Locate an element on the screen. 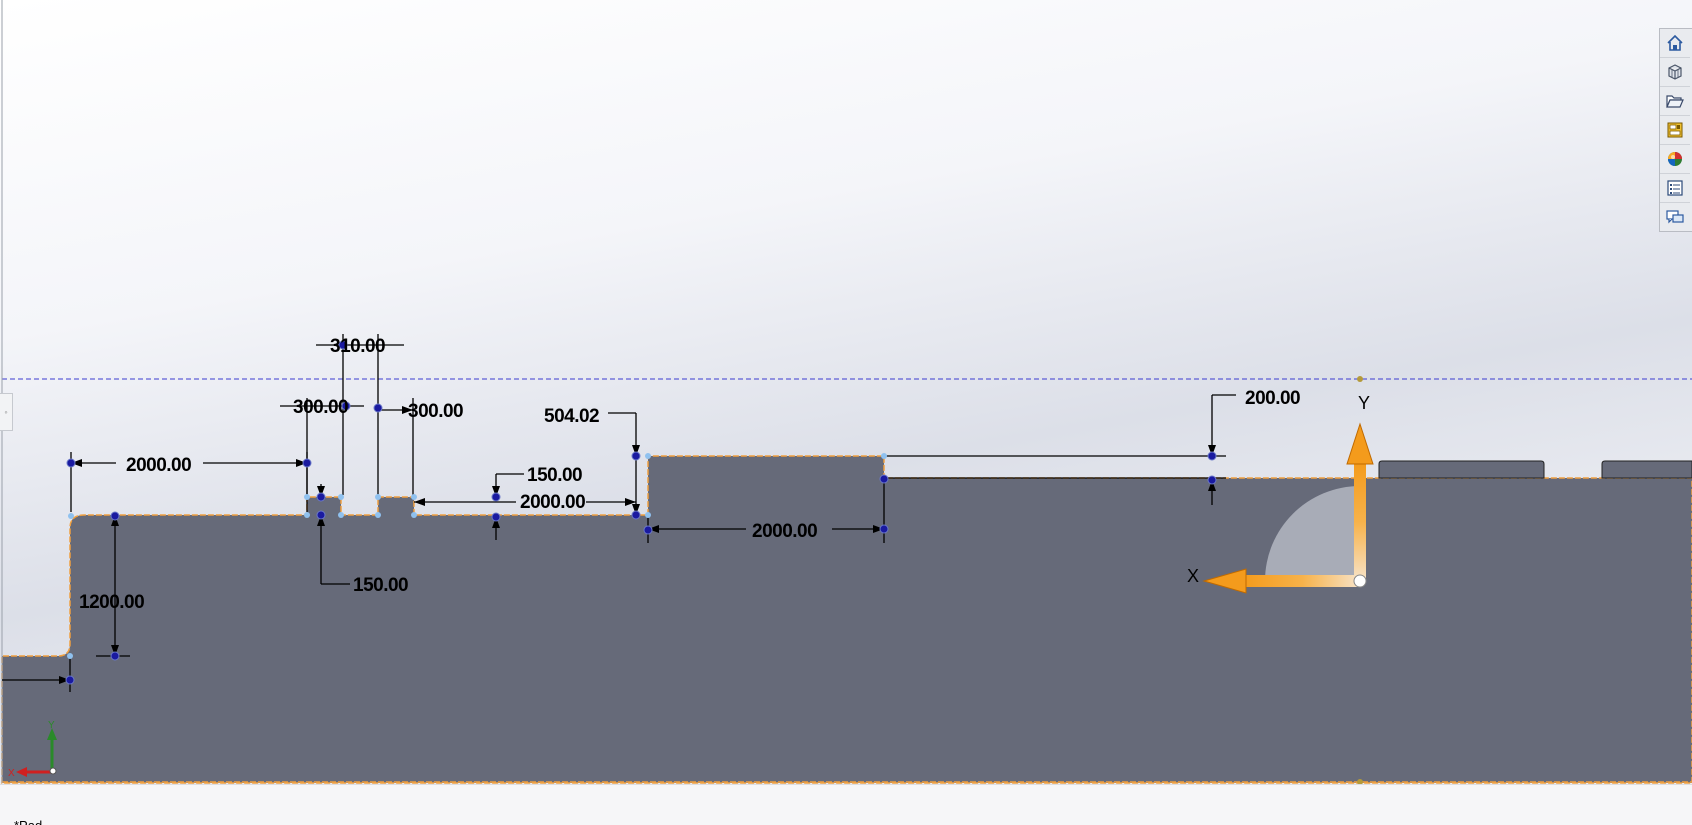  dim-300-left: 300.00 is located at coordinates (321, 407).